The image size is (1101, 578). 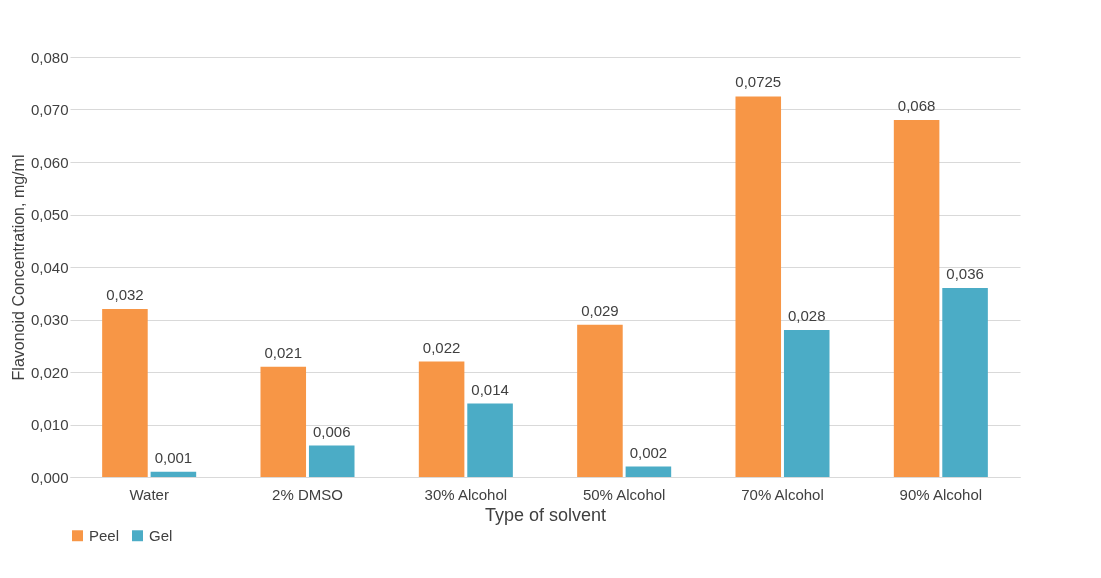 What do you see at coordinates (782, 494) in the screenshot?
I see `x-tick-label: 70% Alcohol` at bounding box center [782, 494].